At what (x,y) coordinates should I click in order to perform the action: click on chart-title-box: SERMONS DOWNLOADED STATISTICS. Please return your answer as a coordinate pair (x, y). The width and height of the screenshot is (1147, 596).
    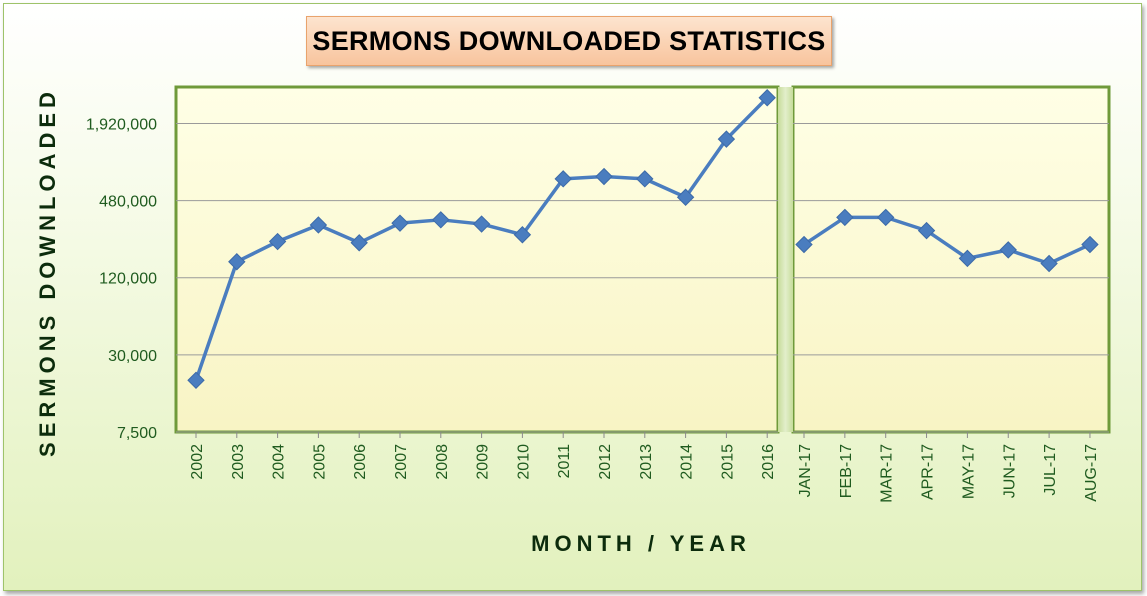
    Looking at the image, I should click on (569, 41).